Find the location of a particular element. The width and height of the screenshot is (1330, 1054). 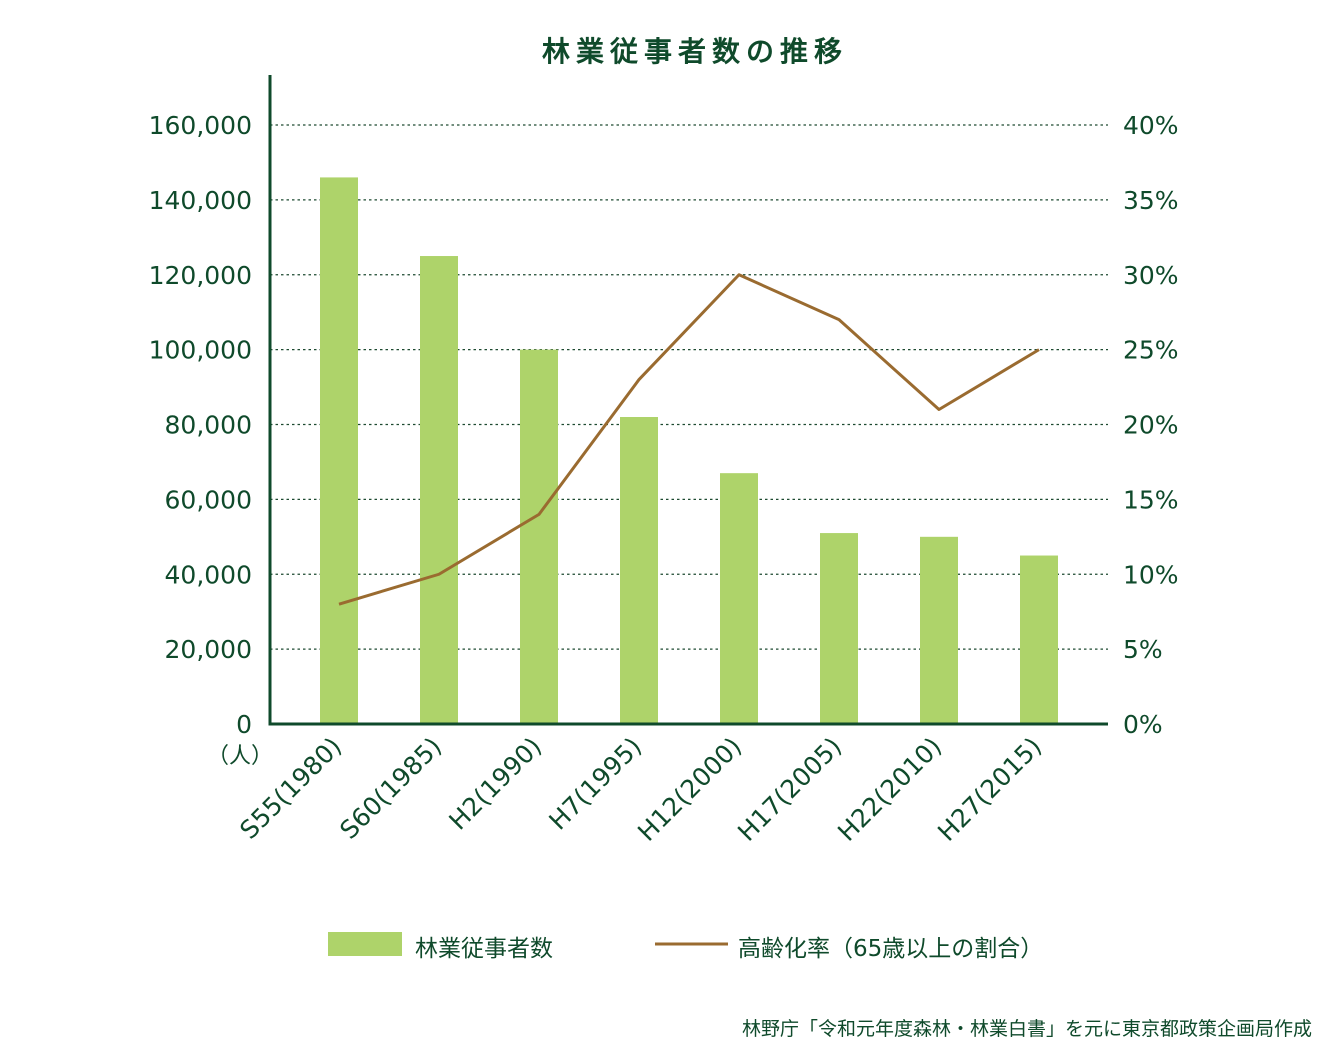

left-tick-label: 160,000 is located at coordinates (200, 125).